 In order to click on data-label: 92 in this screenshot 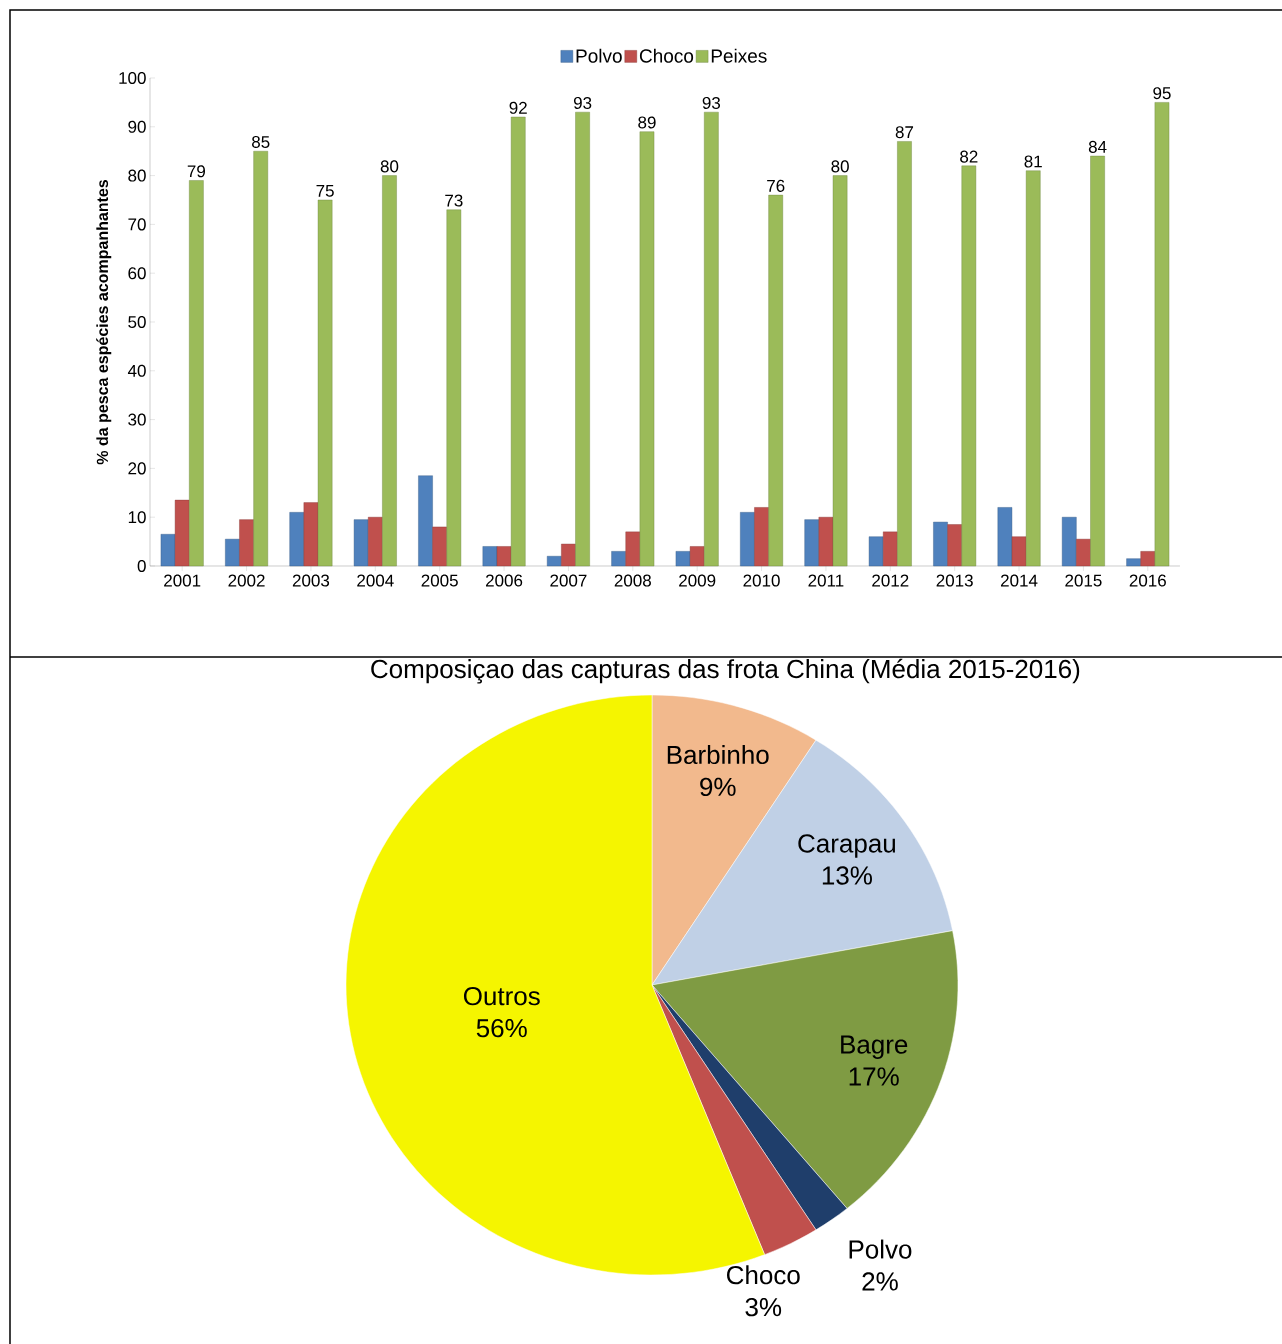, I will do `click(518, 107)`.